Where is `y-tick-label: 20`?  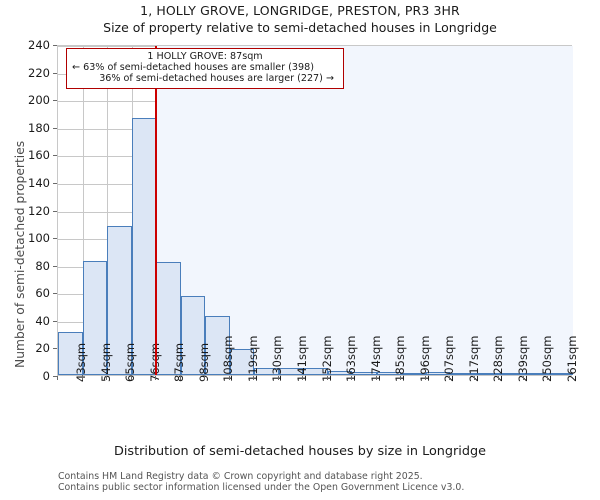 y-tick-label: 20 is located at coordinates (42, 348).